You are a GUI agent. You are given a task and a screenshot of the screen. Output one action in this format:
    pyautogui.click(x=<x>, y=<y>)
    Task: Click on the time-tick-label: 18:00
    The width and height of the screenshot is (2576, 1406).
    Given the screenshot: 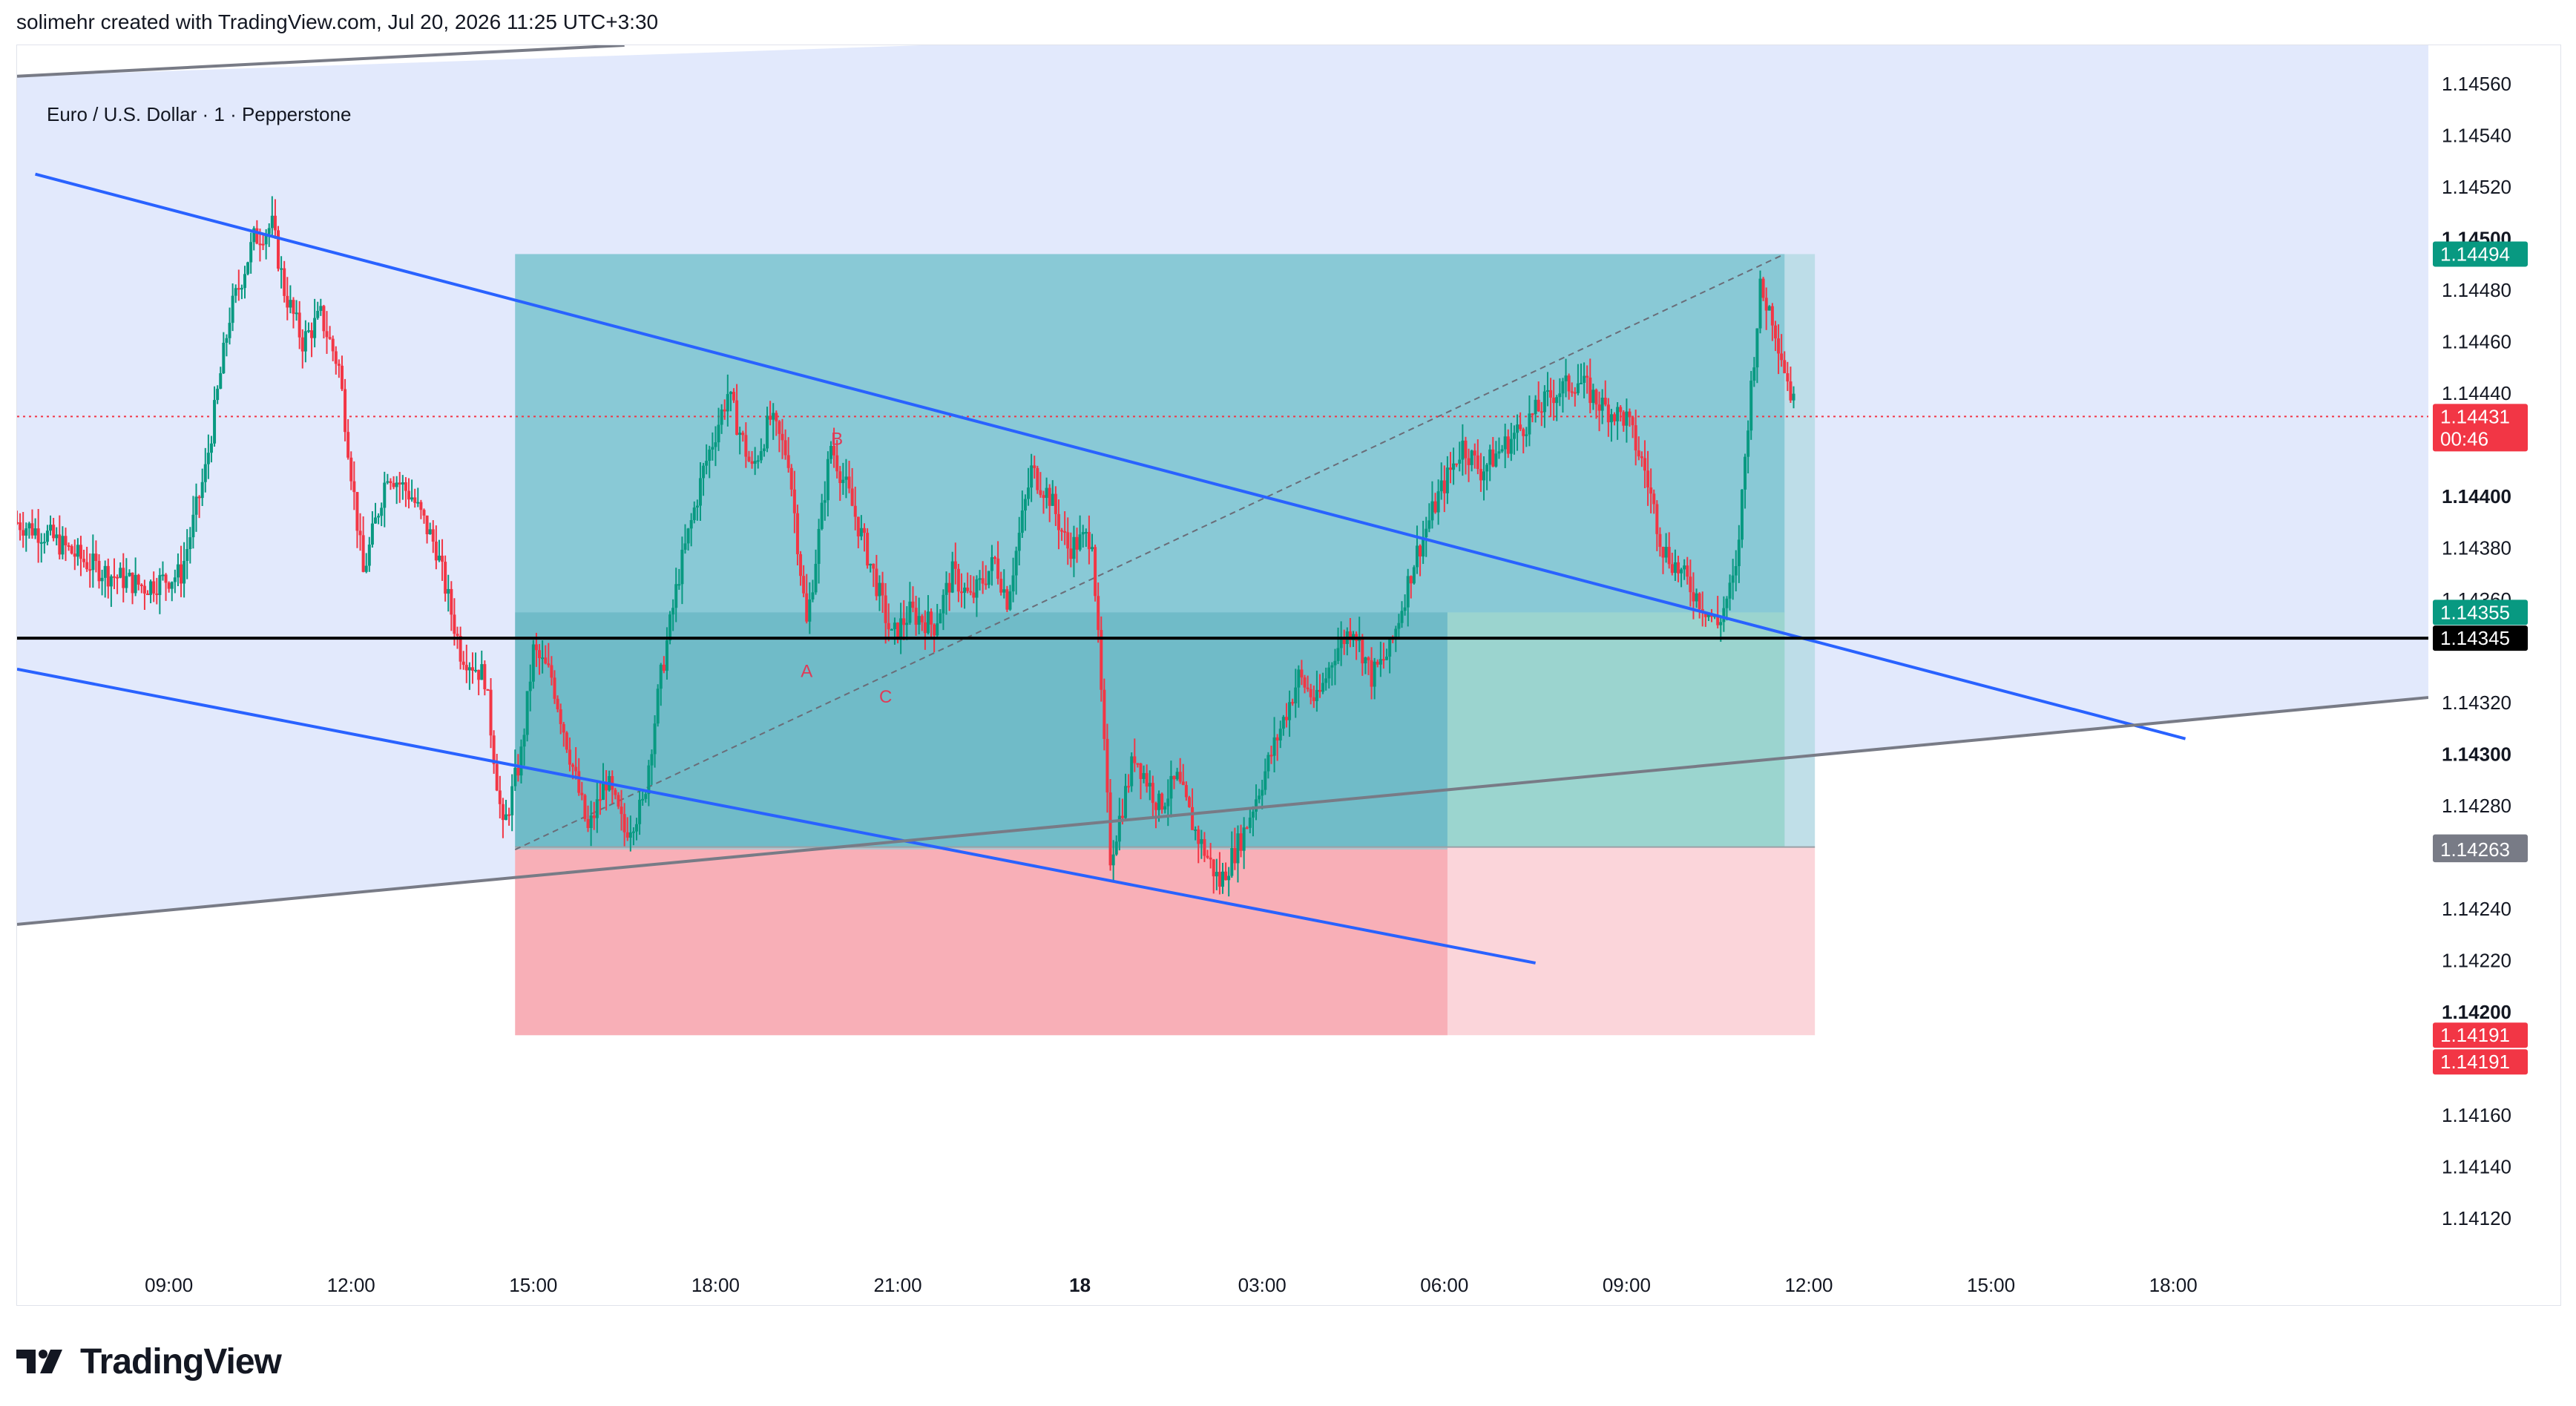 What is the action you would take?
    pyautogui.click(x=715, y=1285)
    